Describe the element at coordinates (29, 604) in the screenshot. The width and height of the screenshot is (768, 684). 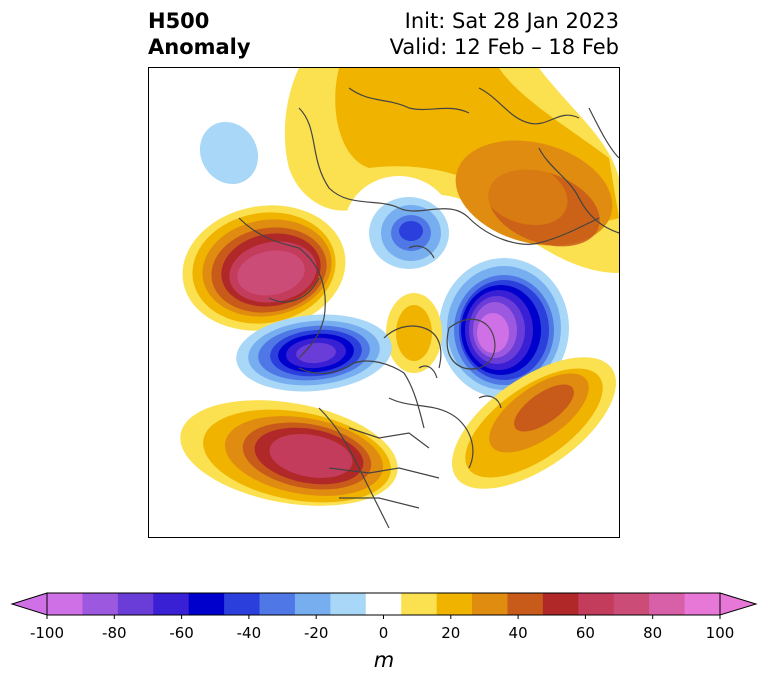
I see `colorbar-under-arrow` at that location.